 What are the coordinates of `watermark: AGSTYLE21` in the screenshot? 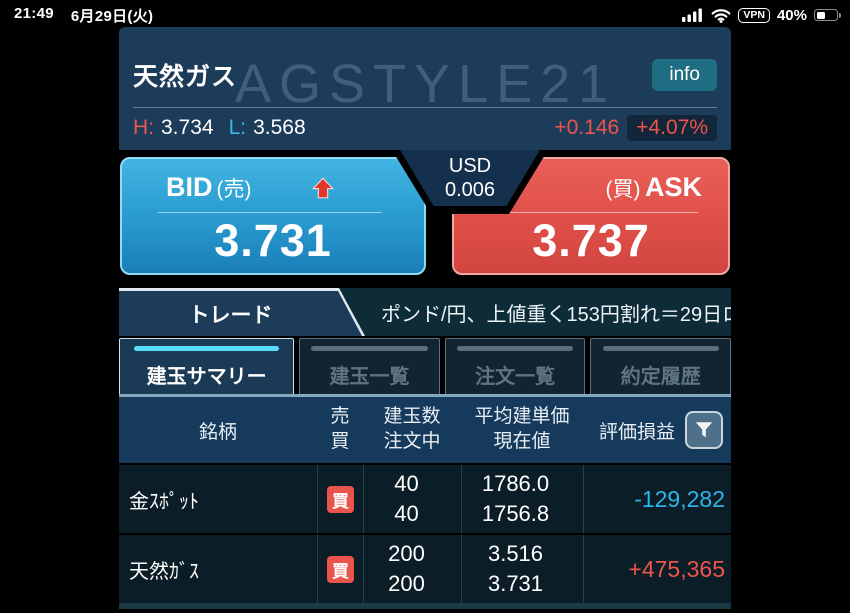 It's located at (426, 84).